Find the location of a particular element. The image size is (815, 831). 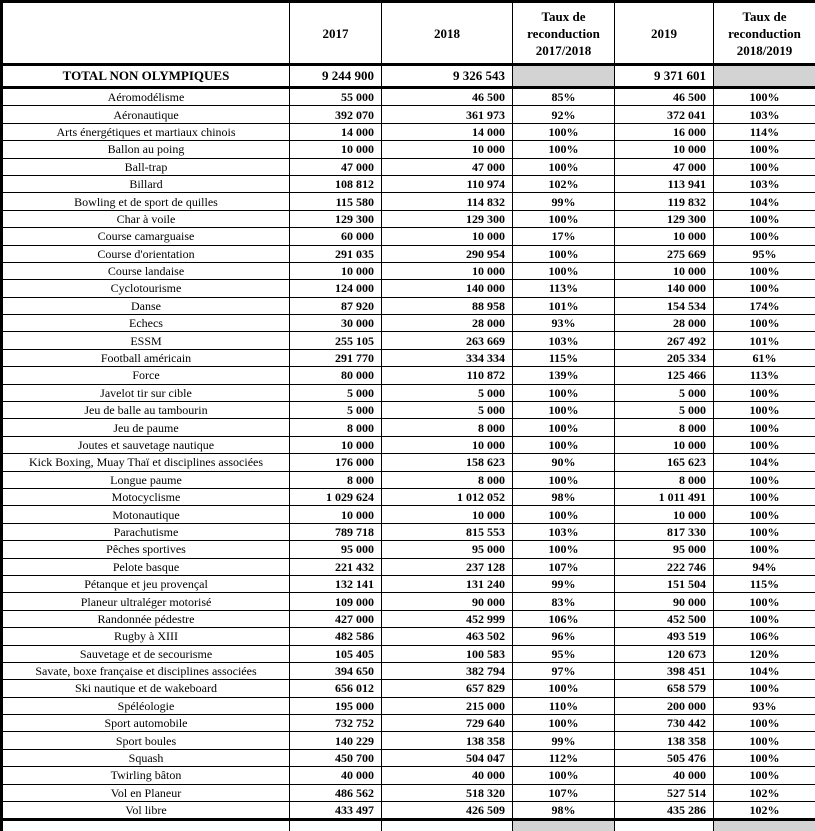

value-2018: 1 012 052 is located at coordinates (447, 497).